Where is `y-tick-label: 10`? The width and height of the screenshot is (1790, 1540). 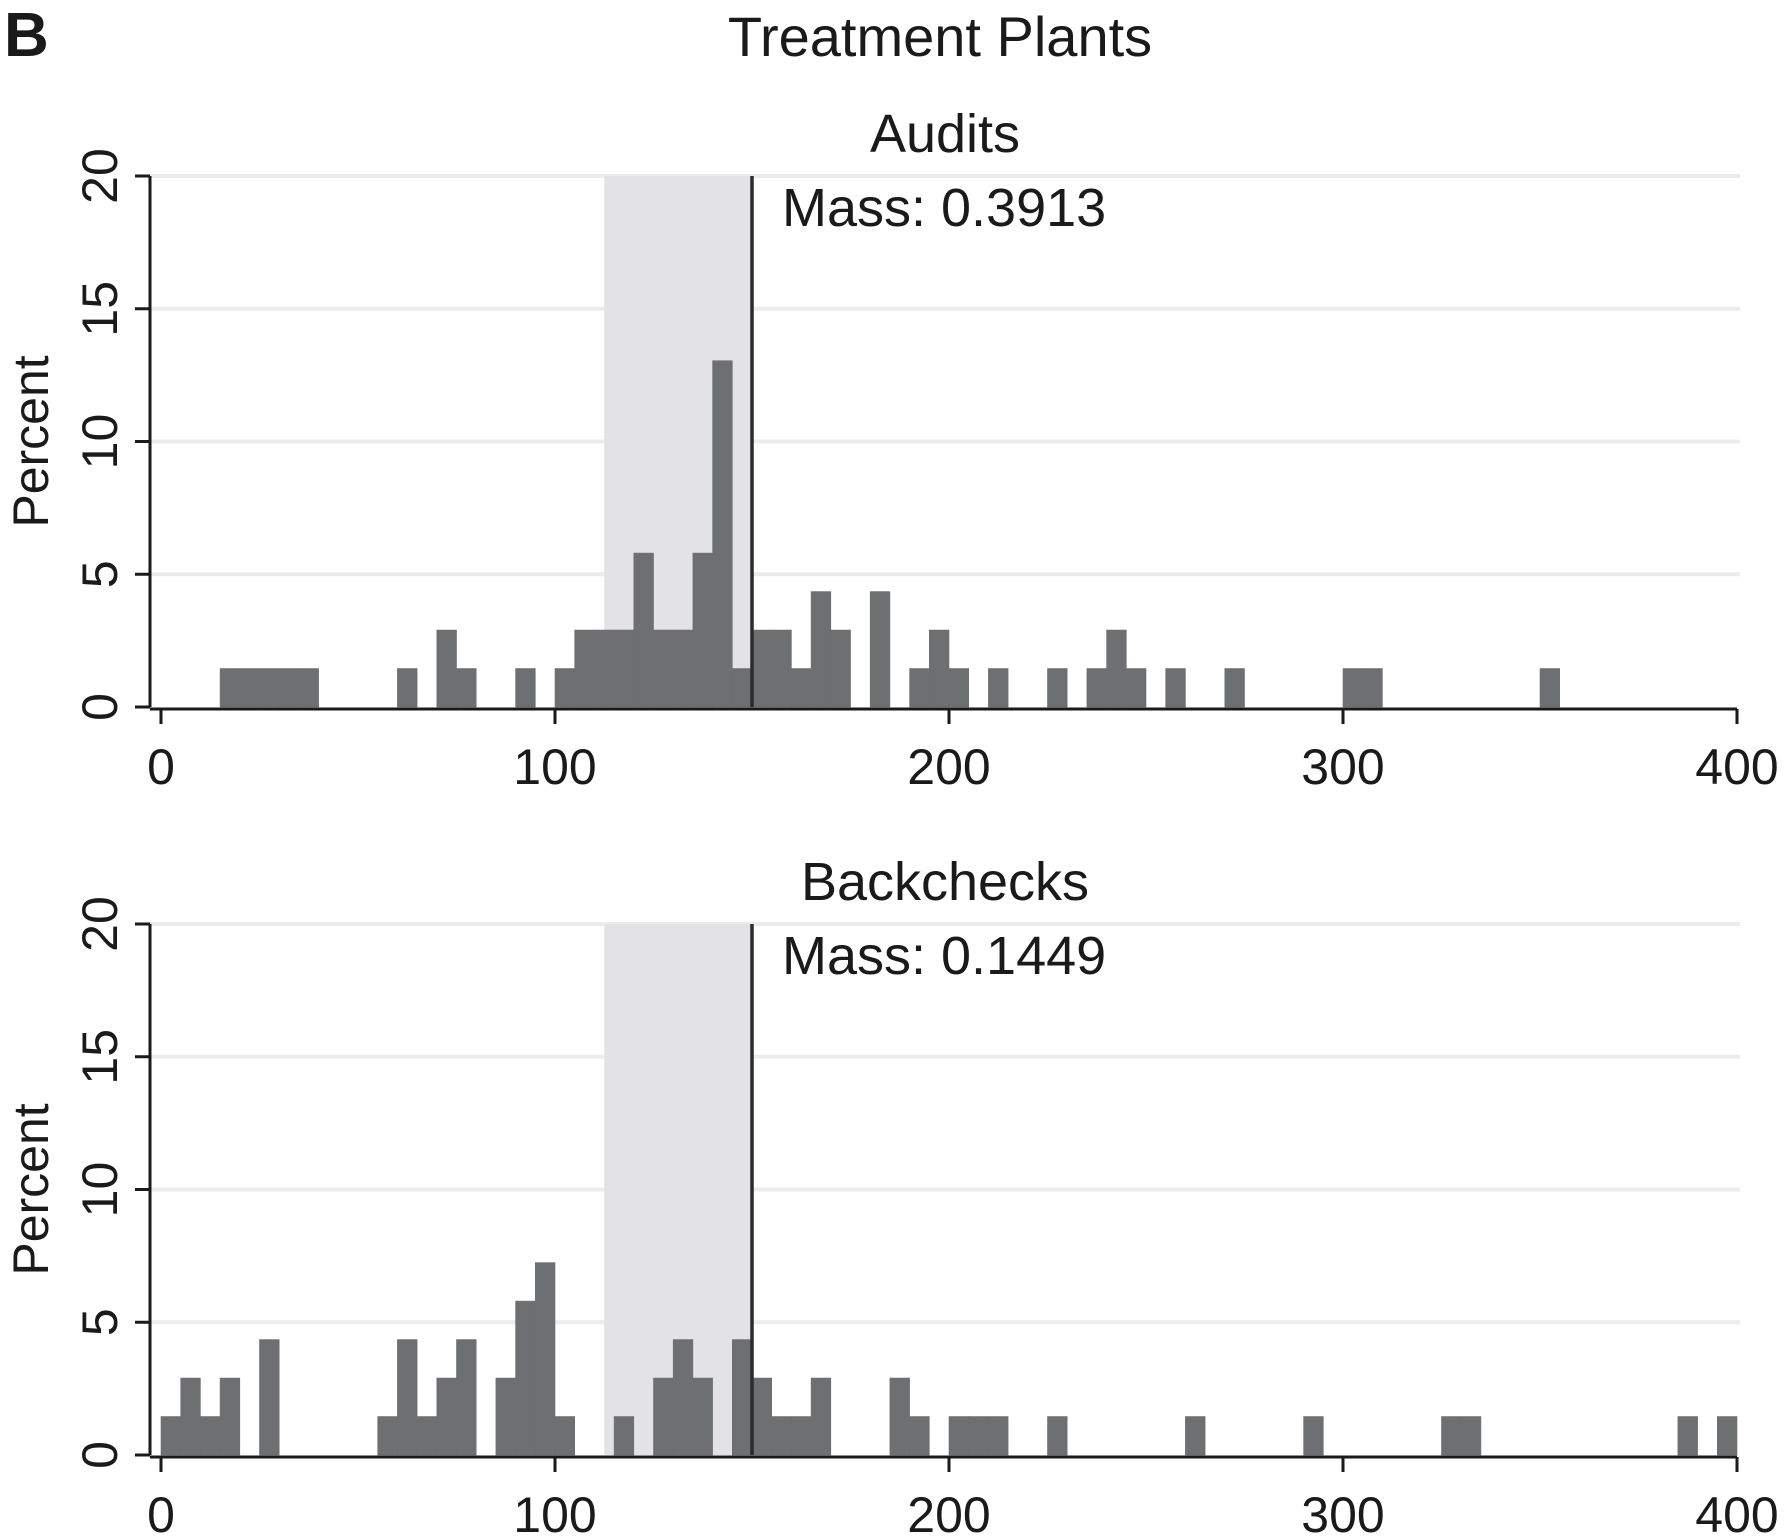 y-tick-label: 10 is located at coordinates (100, 1190).